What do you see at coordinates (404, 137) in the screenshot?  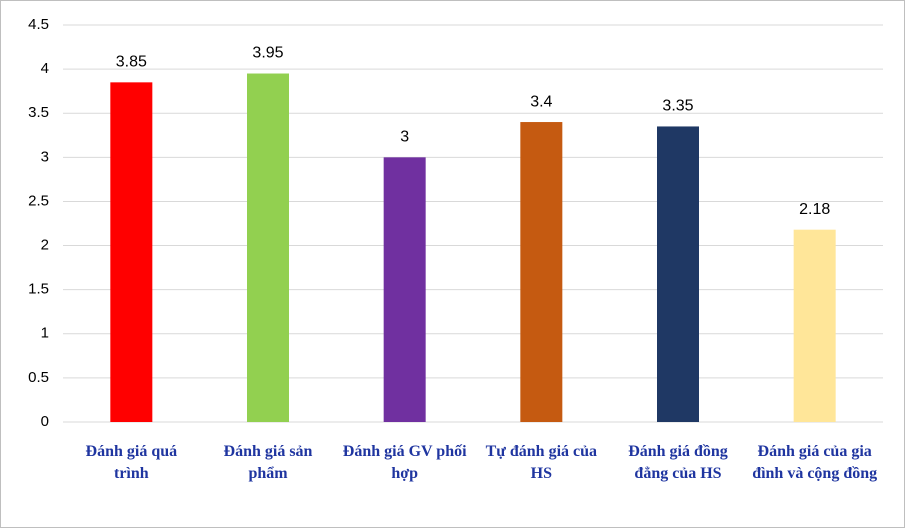 I see `value-label: 3` at bounding box center [404, 137].